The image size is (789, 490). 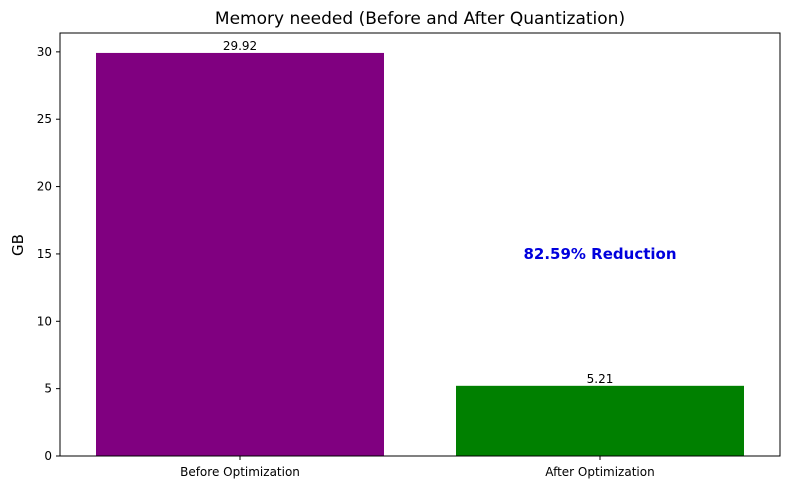 I want to click on data-label: 29.92, so click(x=240, y=46).